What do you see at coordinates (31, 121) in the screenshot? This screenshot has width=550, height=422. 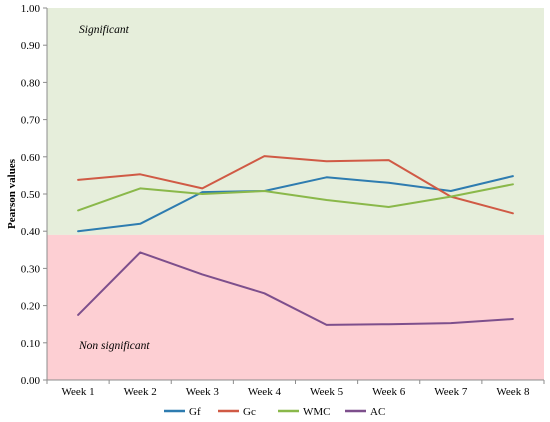 I see `y-tick-label: 0.70` at bounding box center [31, 121].